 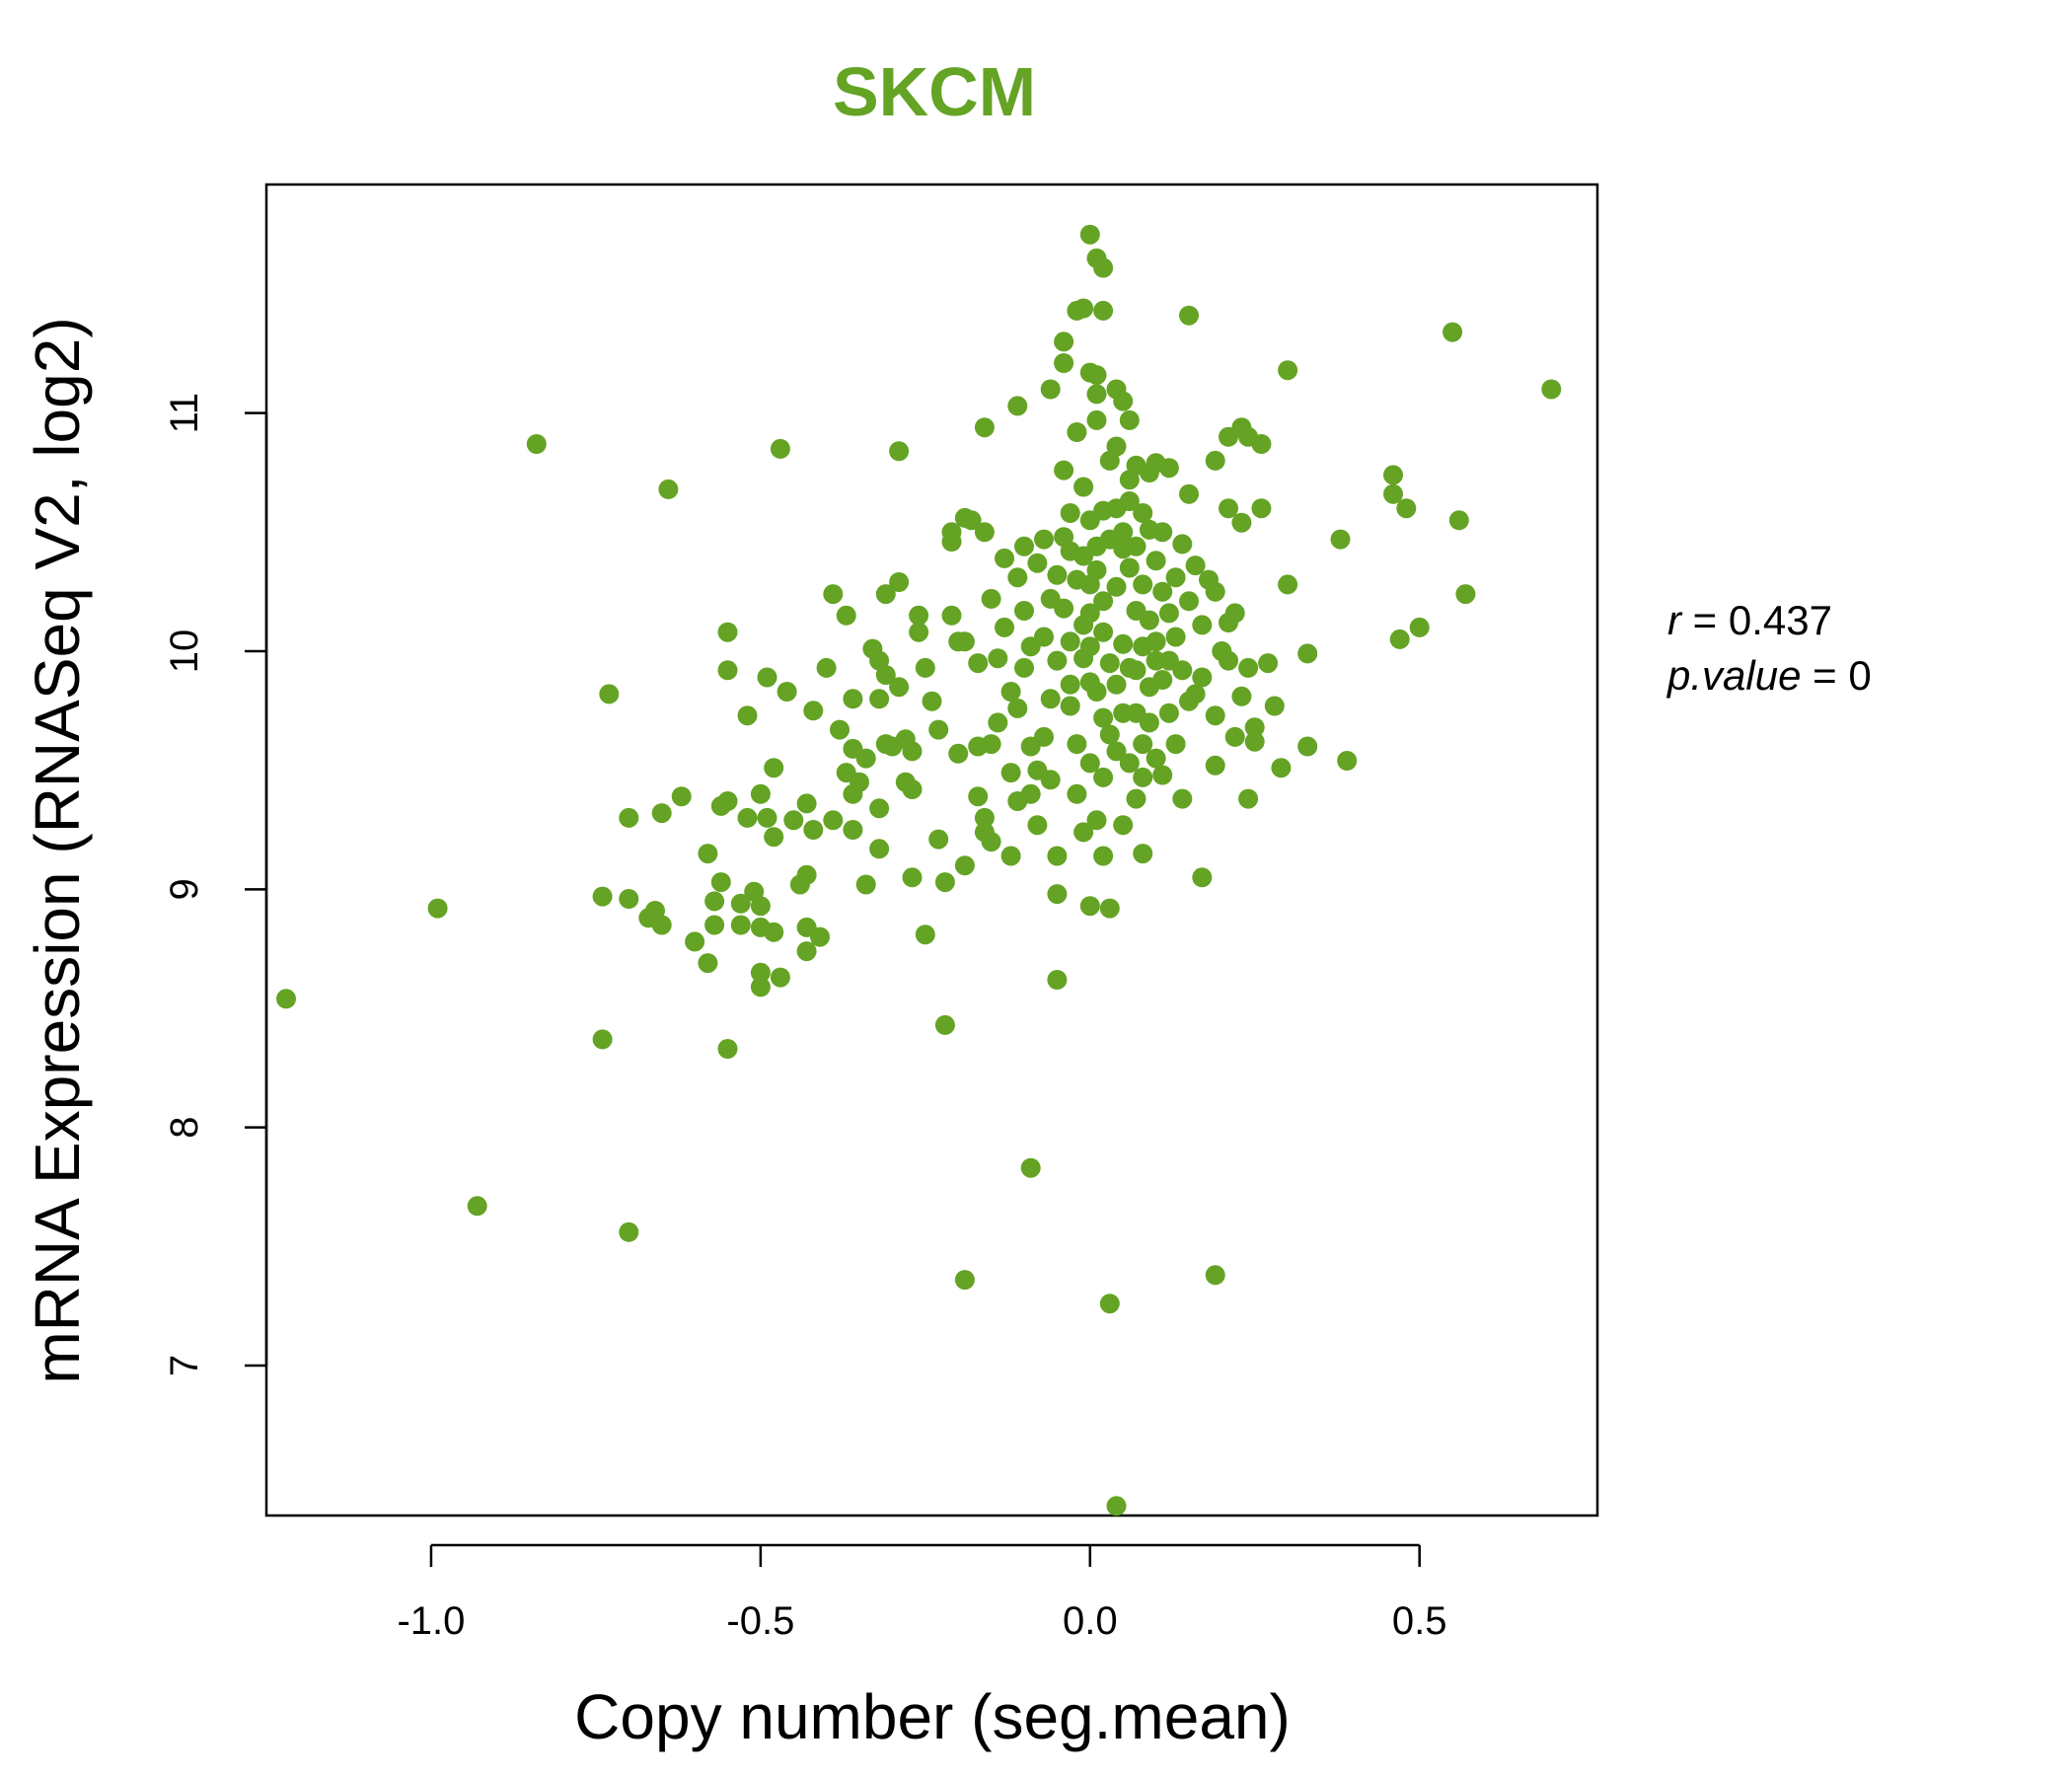 What do you see at coordinates (922, 1593) in the screenshot?
I see `x-axis: -1.0 -0.5 0.0 0.5` at bounding box center [922, 1593].